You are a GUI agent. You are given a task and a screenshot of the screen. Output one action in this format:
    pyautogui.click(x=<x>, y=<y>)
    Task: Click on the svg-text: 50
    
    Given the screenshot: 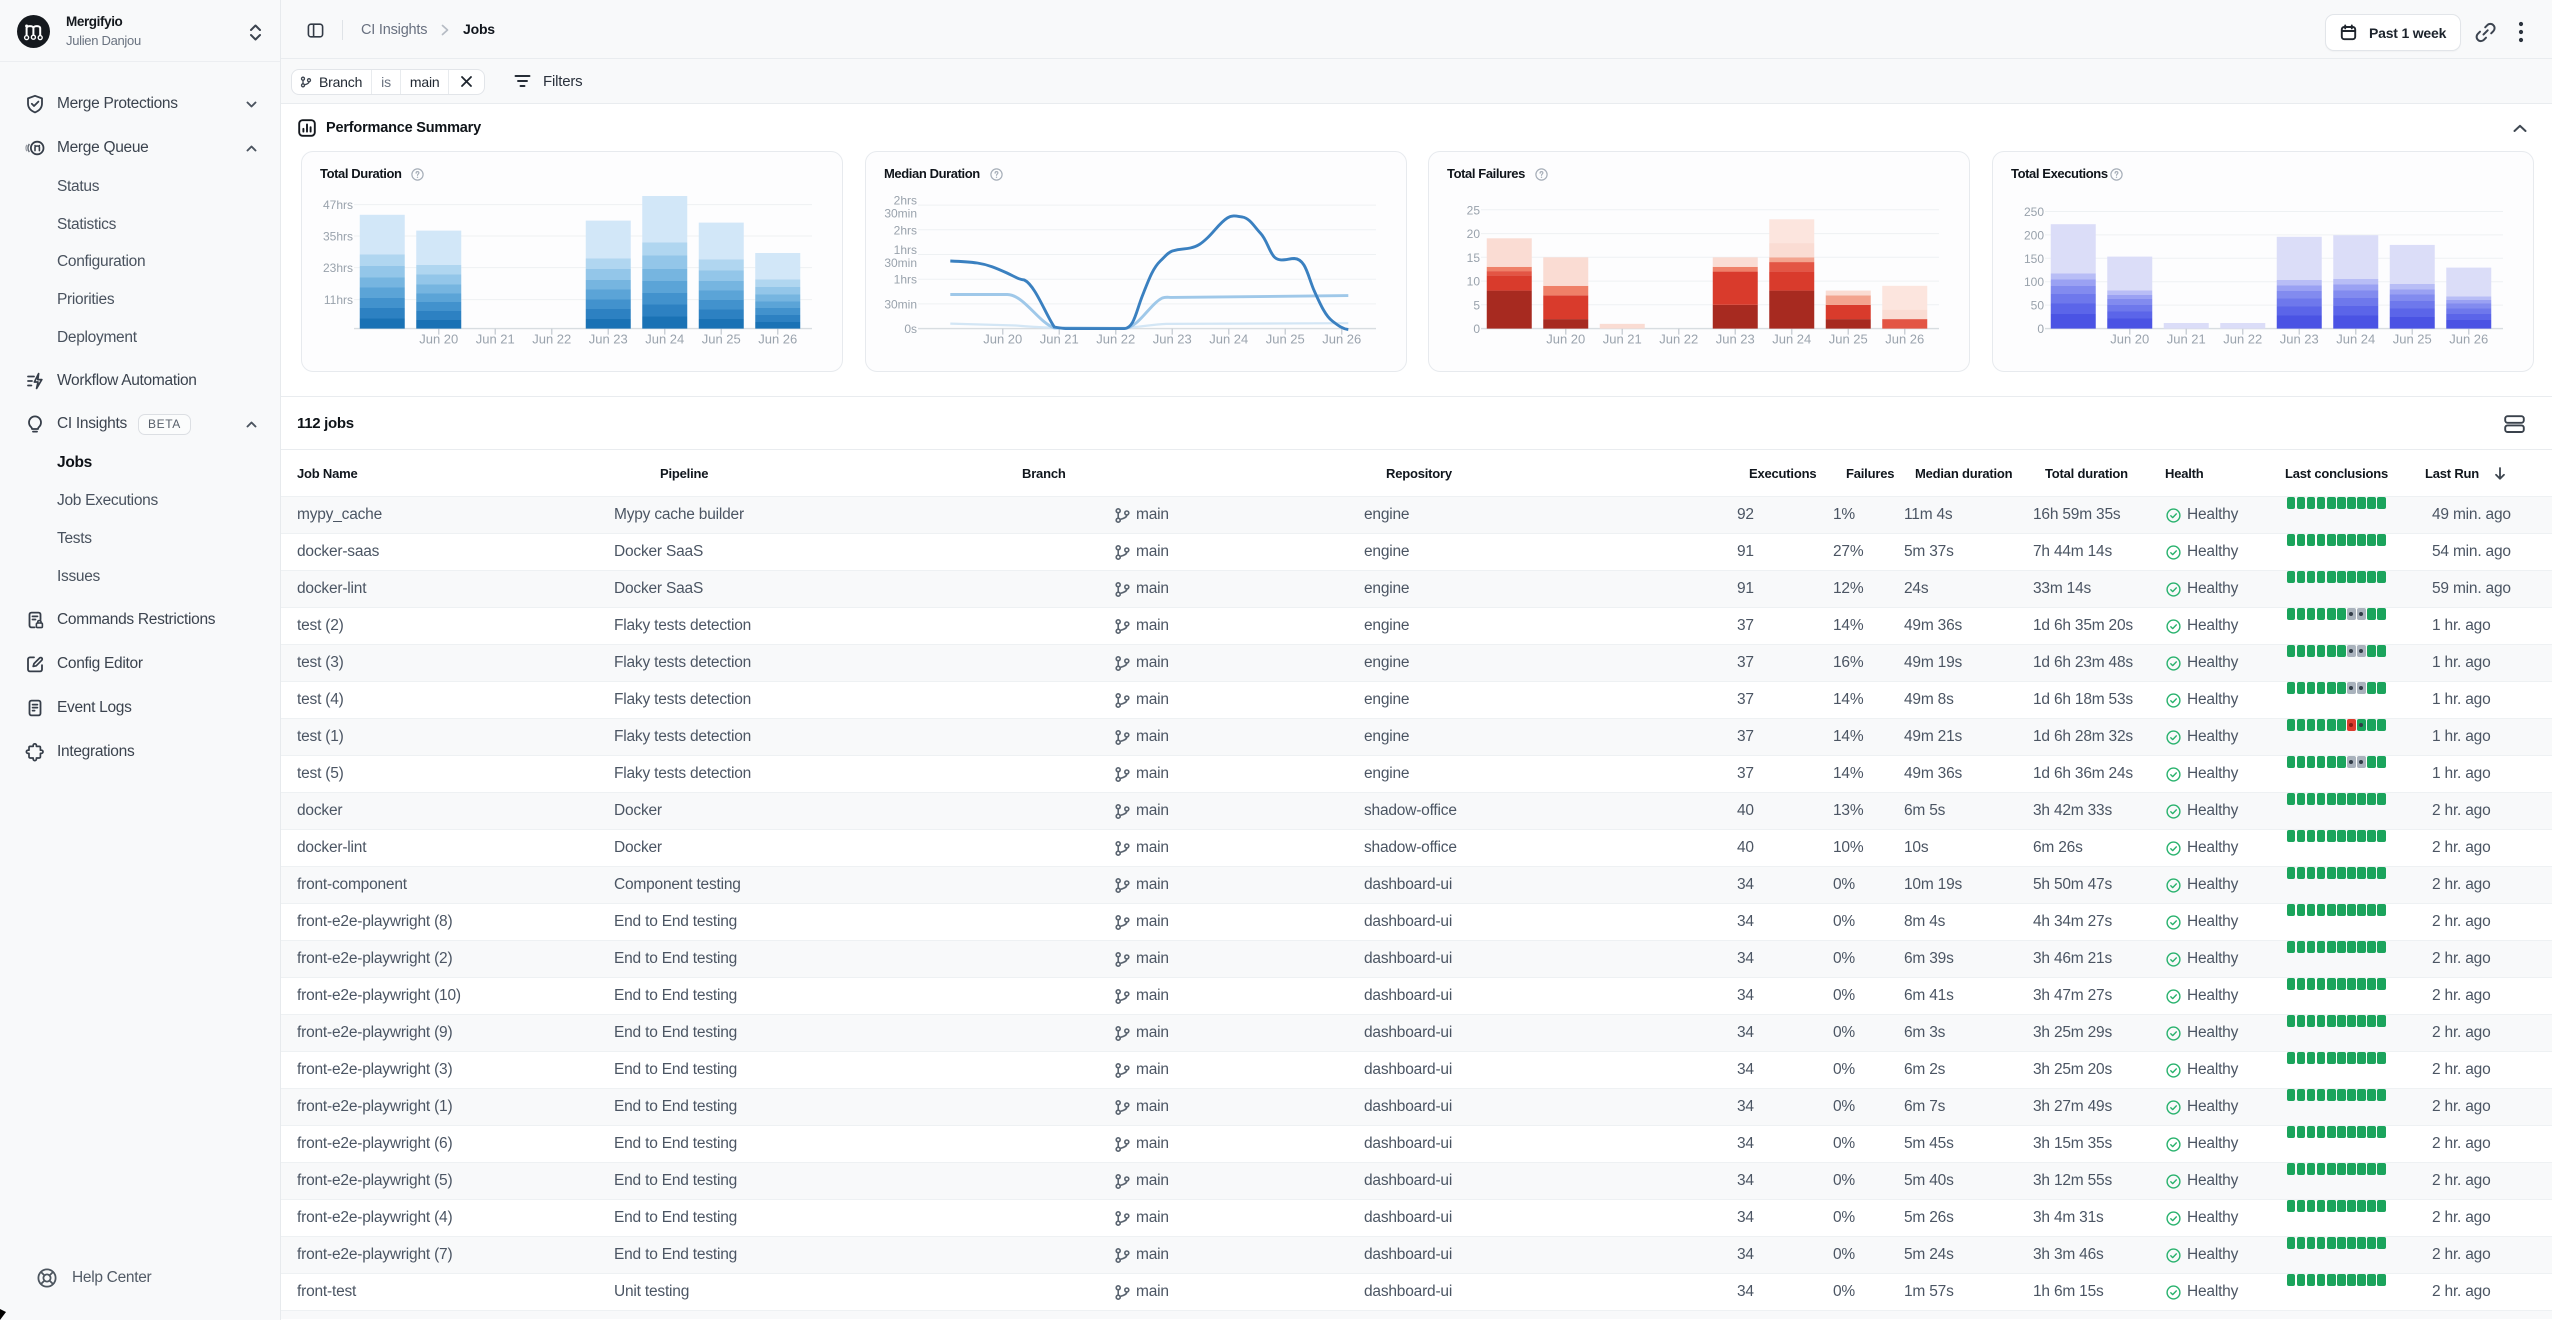 What is the action you would take?
    pyautogui.click(x=2038, y=306)
    